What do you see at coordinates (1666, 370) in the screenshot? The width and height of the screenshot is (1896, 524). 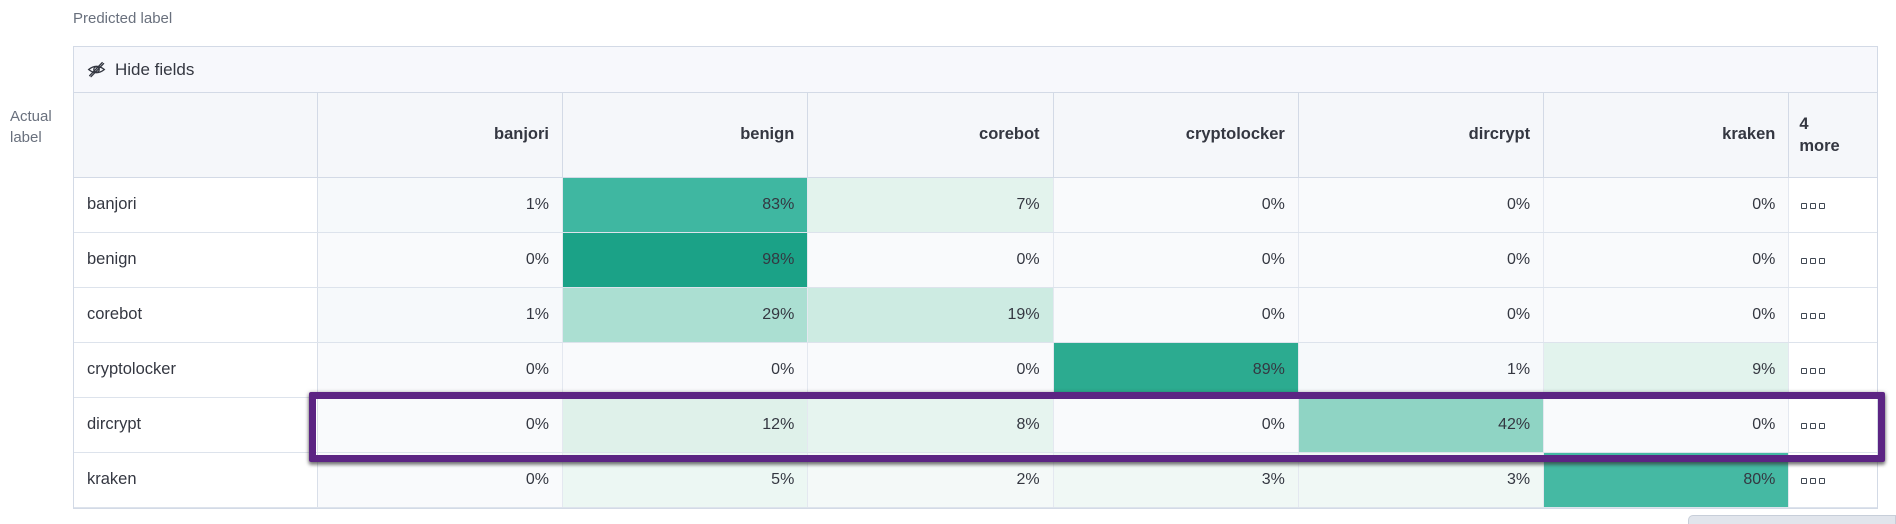 I see `matrix-cell: 9%` at bounding box center [1666, 370].